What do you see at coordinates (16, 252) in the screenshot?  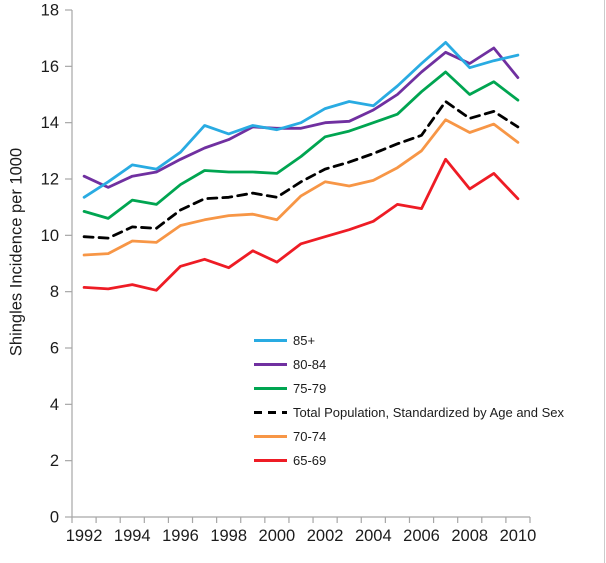 I see `y-axis-title: Shingles Incidence per 1000` at bounding box center [16, 252].